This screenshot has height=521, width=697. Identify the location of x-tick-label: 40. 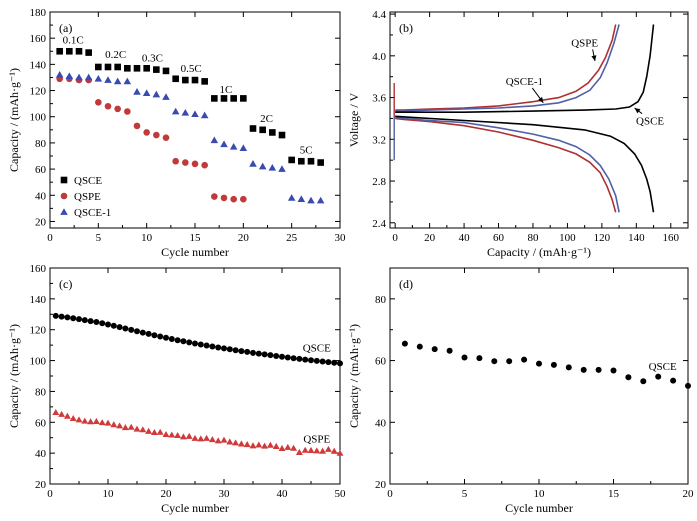
(283, 494).